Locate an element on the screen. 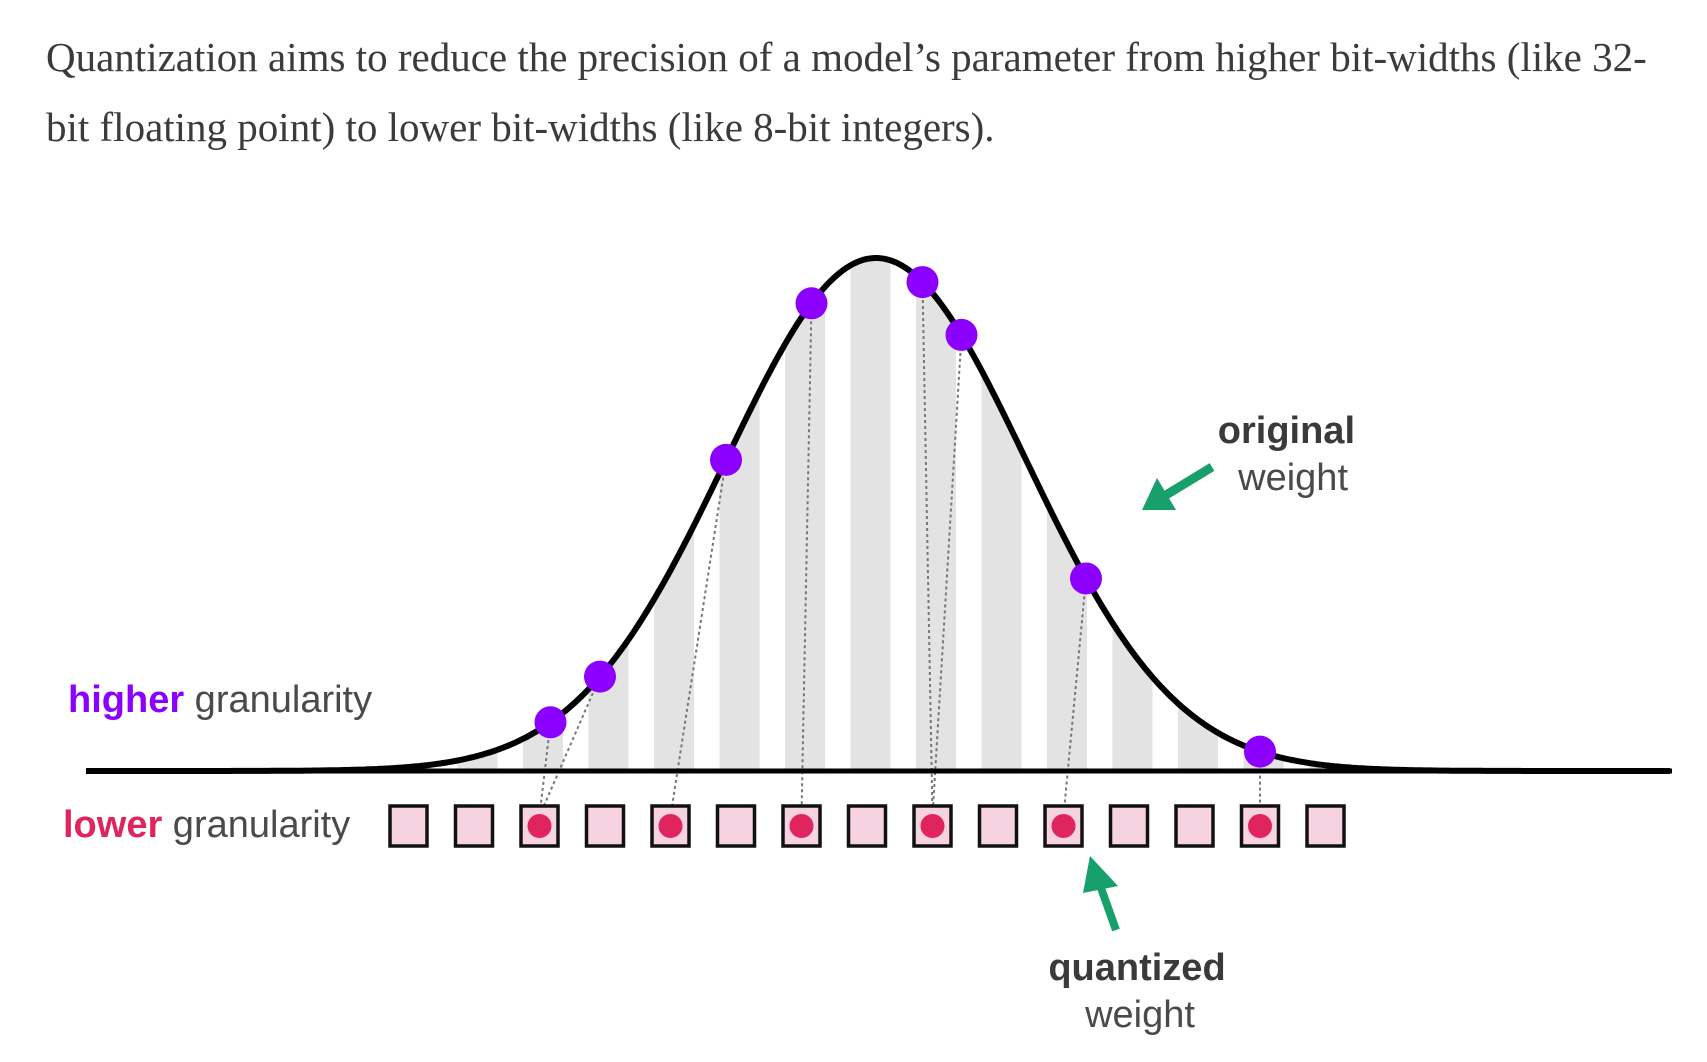 Image resolution: width=1707 pixels, height=1062 pixels. quantized-label-rest: weight is located at coordinates (1139, 1015).